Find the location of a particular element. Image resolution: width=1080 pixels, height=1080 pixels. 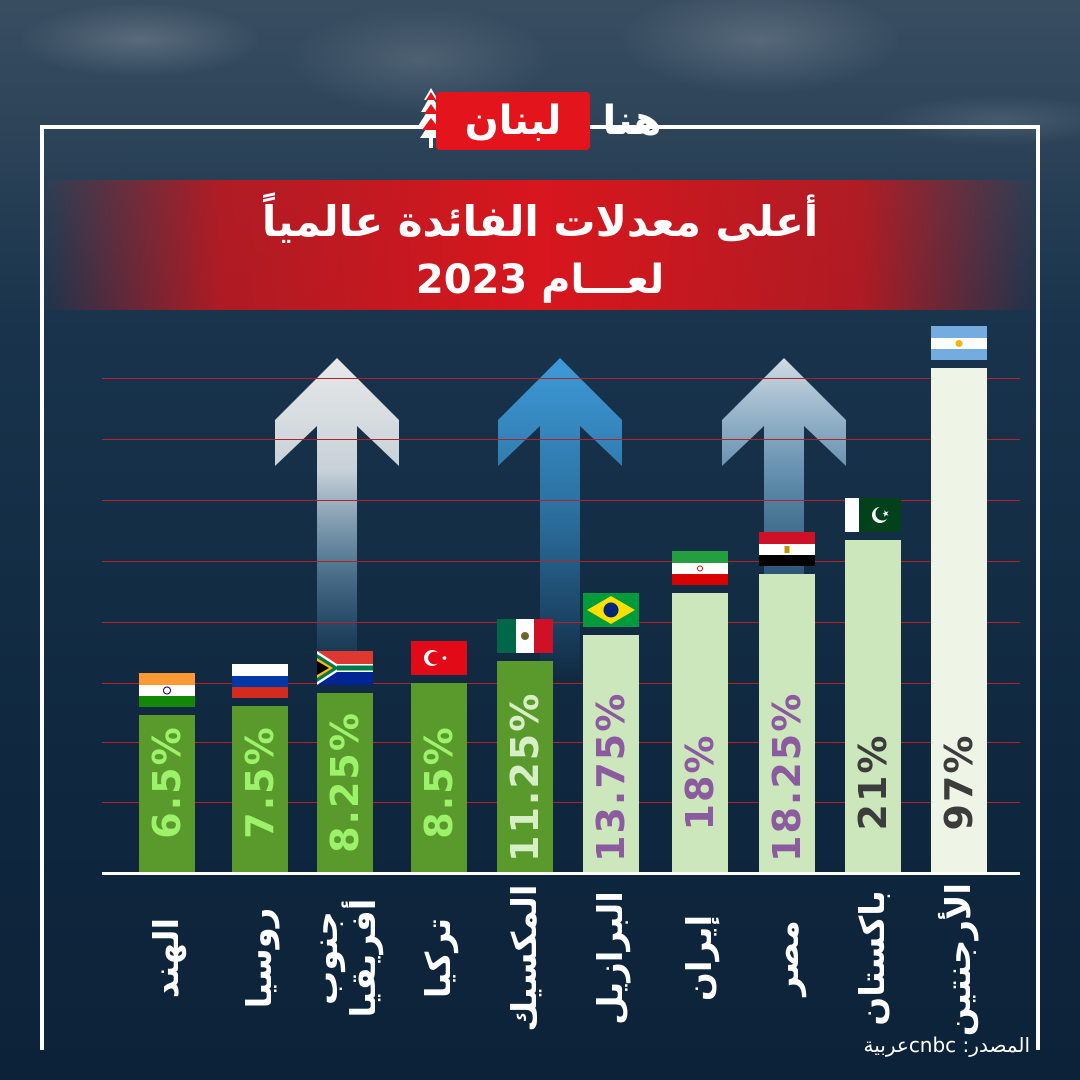

brand-logo: لبنان هنا is located at coordinates (544, 119).